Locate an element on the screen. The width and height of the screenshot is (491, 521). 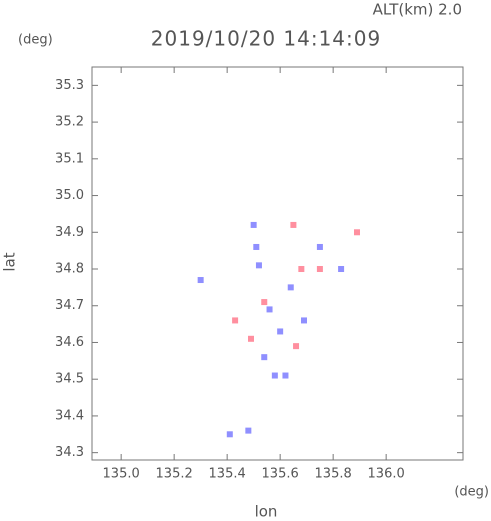
y-tick-label: 34.8 is located at coordinates (69, 269).